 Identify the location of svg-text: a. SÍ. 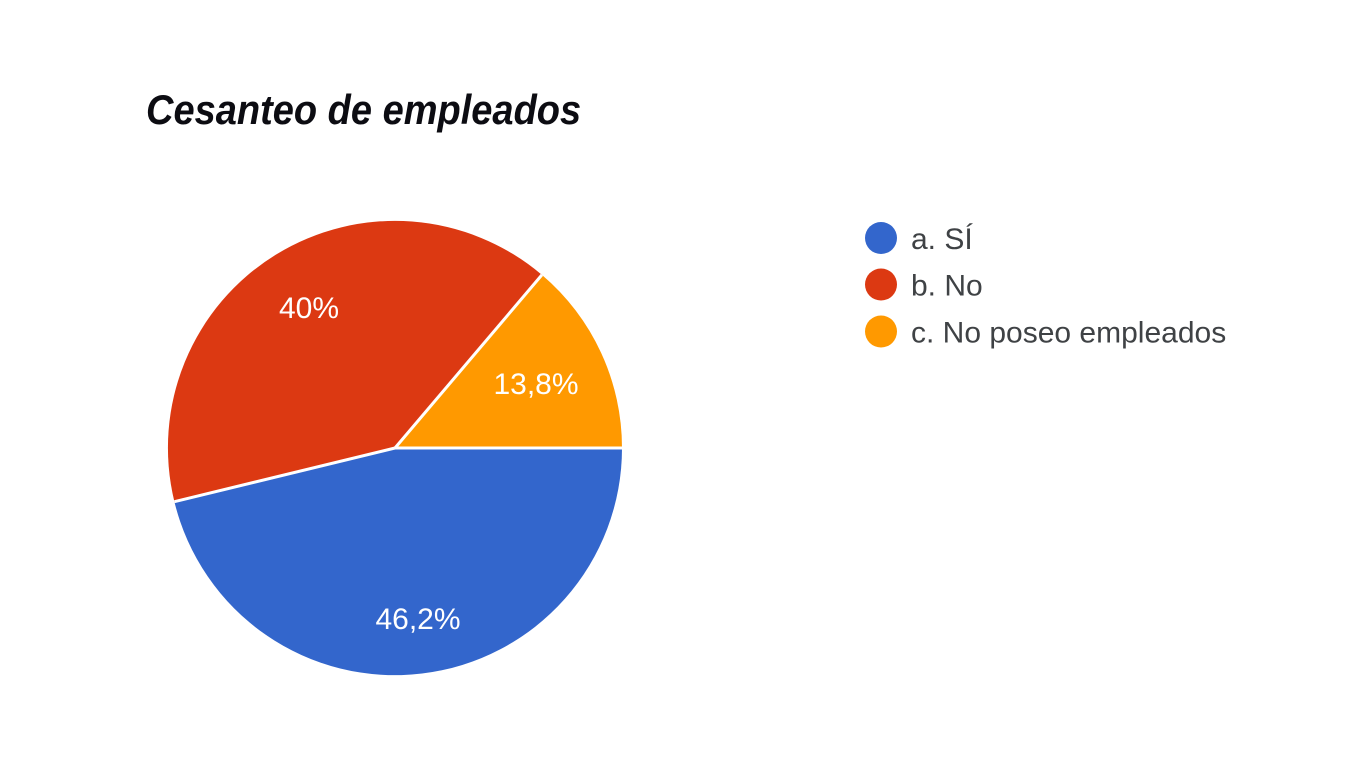
(942, 239).